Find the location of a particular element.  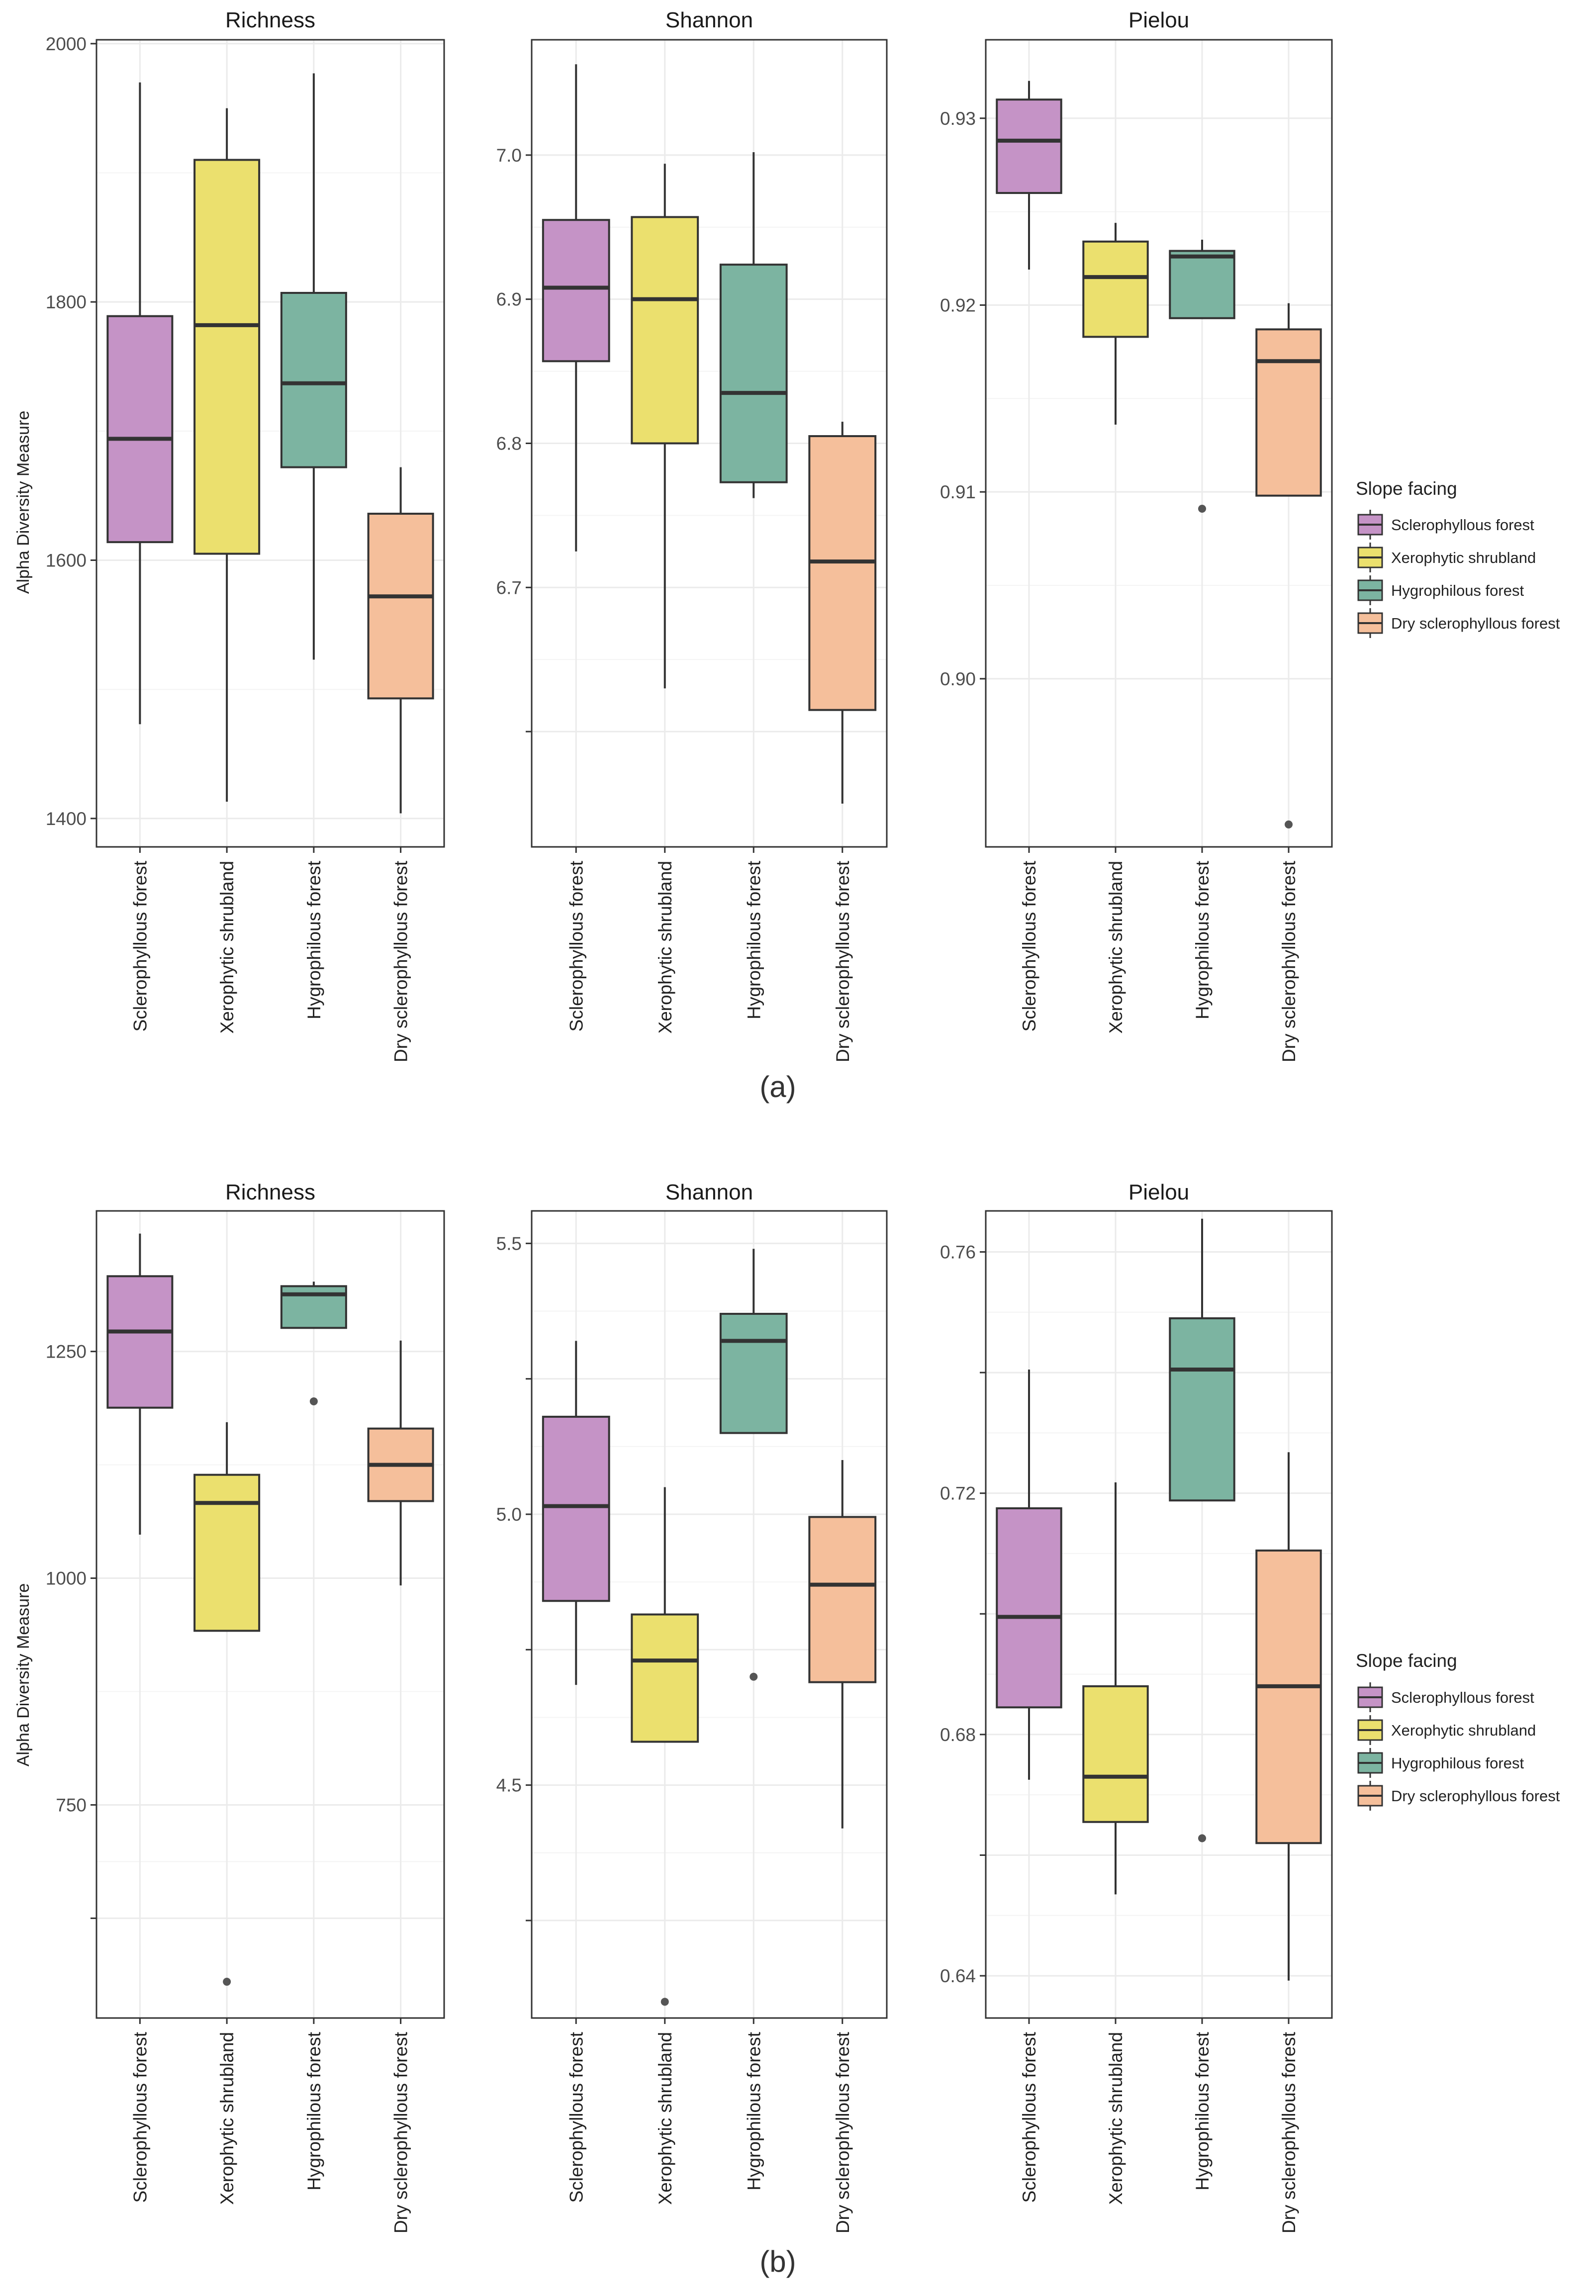

y-tick-label: 6.9 is located at coordinates (509, 299).